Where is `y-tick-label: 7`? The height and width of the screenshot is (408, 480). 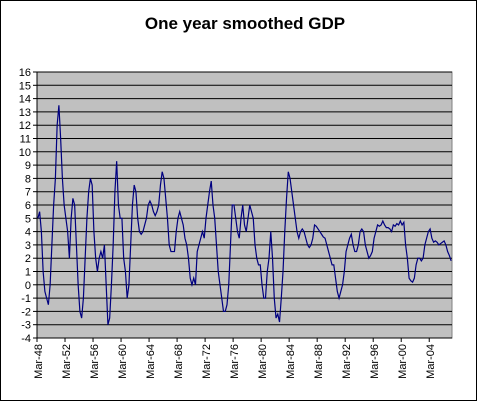
y-tick-label: 7 is located at coordinates (28, 193).